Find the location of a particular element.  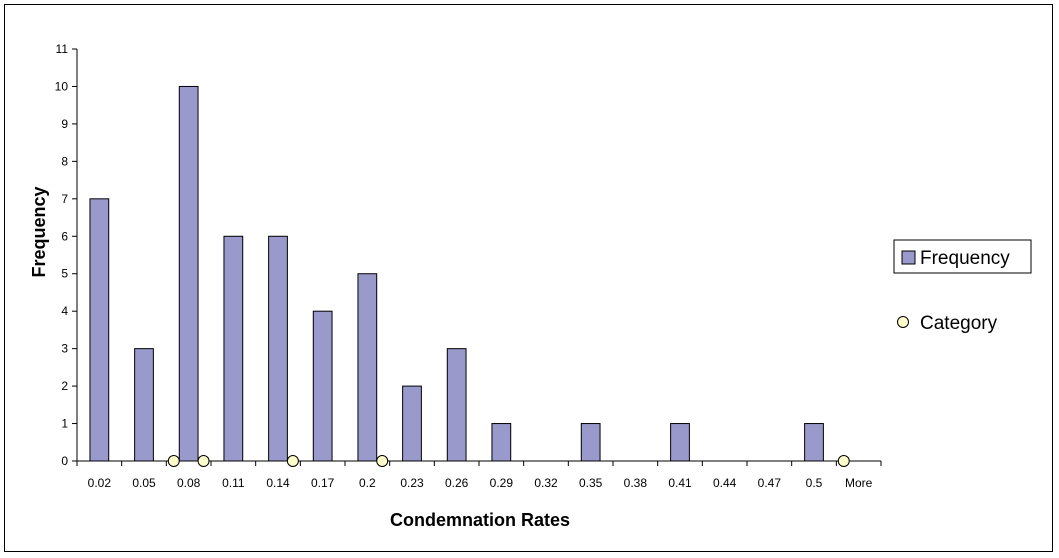

x-tick-label: 0.29 is located at coordinates (502, 483).